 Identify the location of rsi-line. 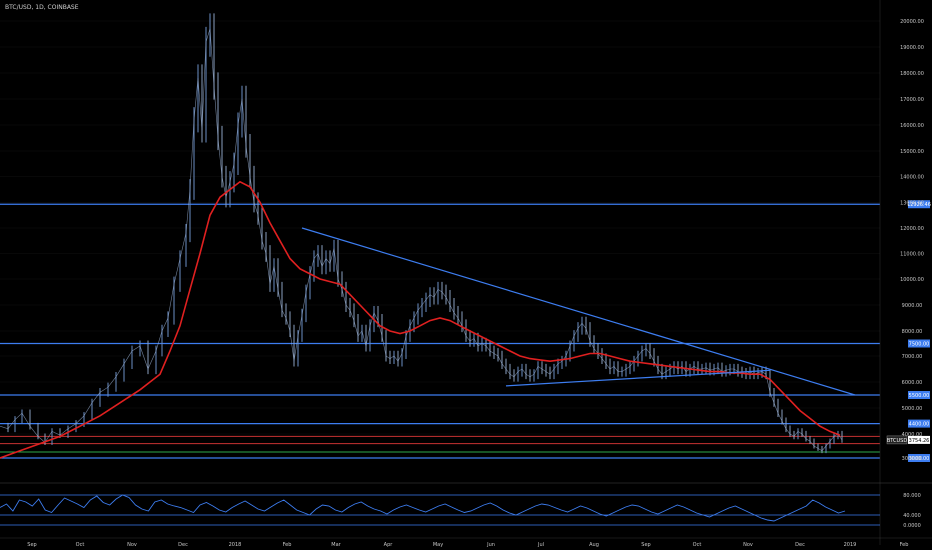
(423, 508).